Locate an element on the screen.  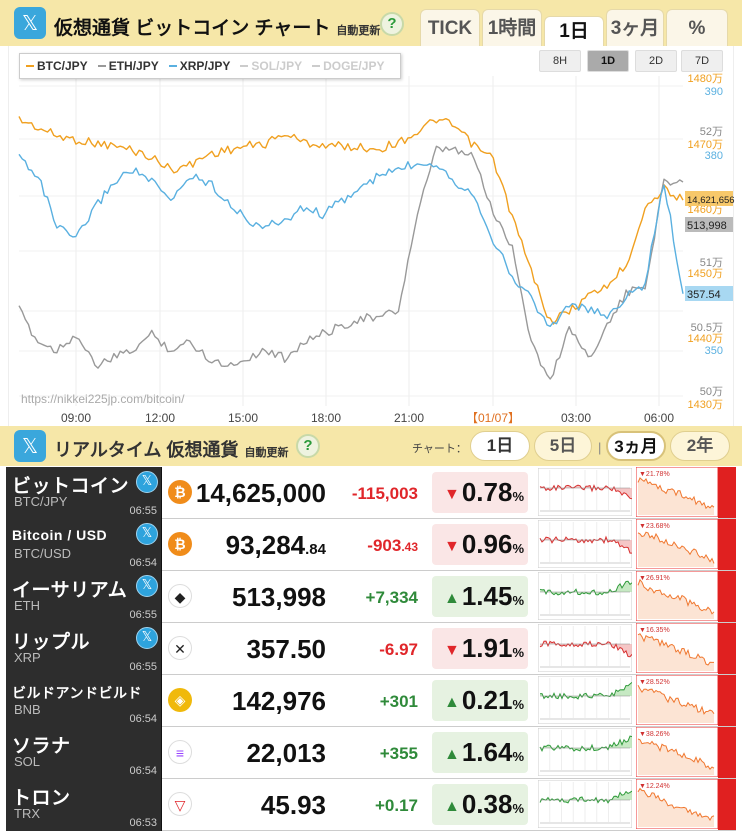
coin-name-cell: ビットコイン BTC/JPY 06:55 𝕏 is located at coordinates (84, 493).